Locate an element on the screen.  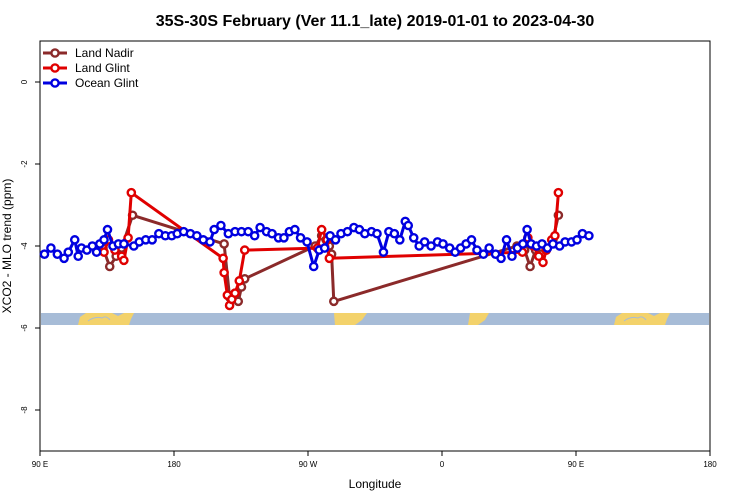
x-axis: 90 E 180 90 W 0 90 E 180 is located at coordinates (374, 460).